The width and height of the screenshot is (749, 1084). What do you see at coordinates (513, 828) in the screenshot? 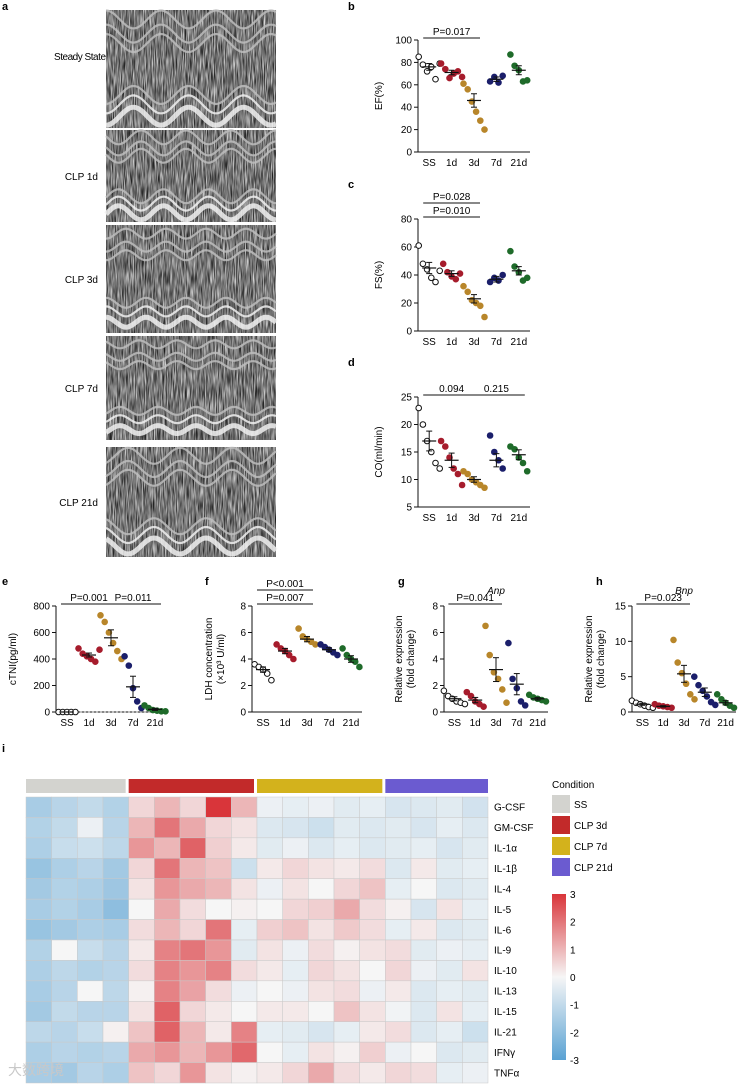
I see `heatmap-row-label: GM-CSF` at bounding box center [513, 828].